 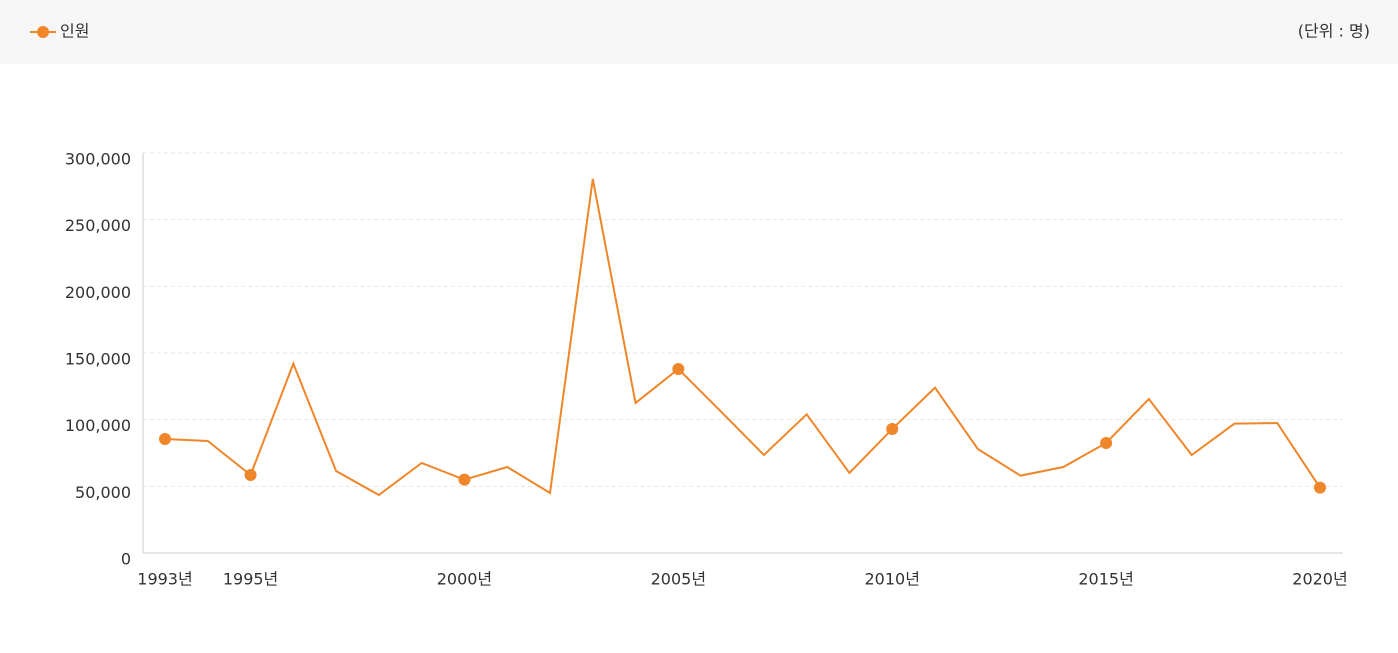 I want to click on x-tick-label: 1993년, so click(x=164, y=579).